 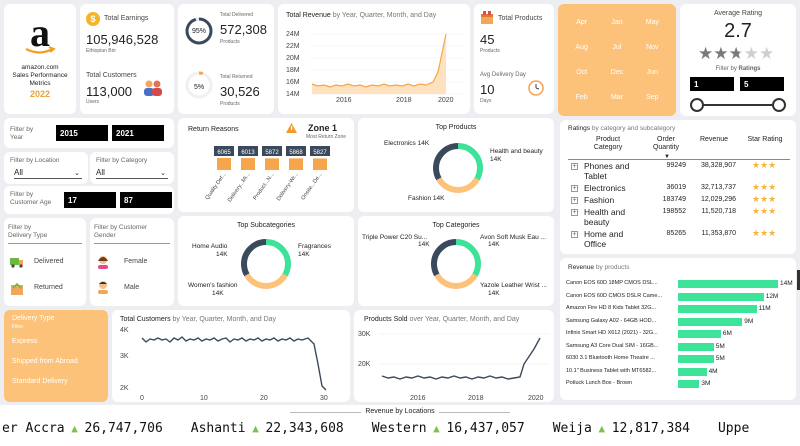 What do you see at coordinates (136, 261) in the screenshot?
I see `female-option: Female` at bounding box center [136, 261].